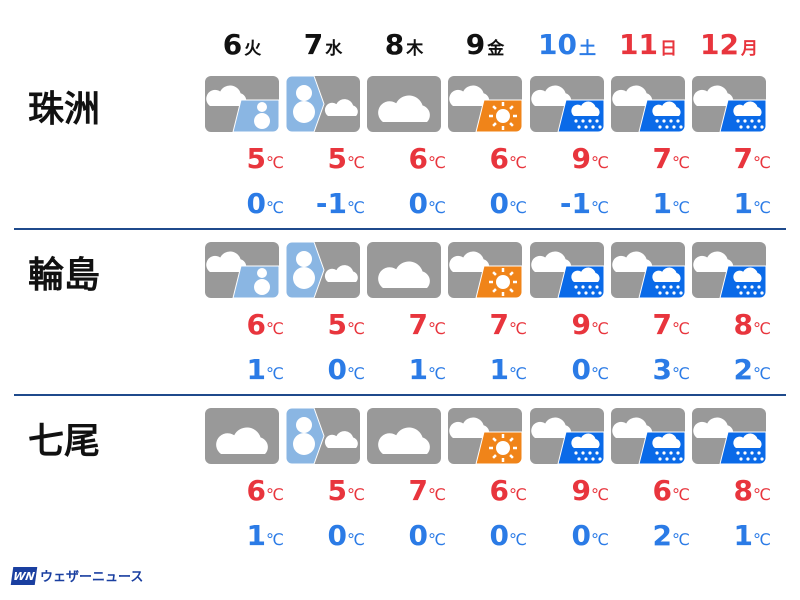 The image size is (800, 600). I want to click on city-name: 輪島, so click(64, 275).